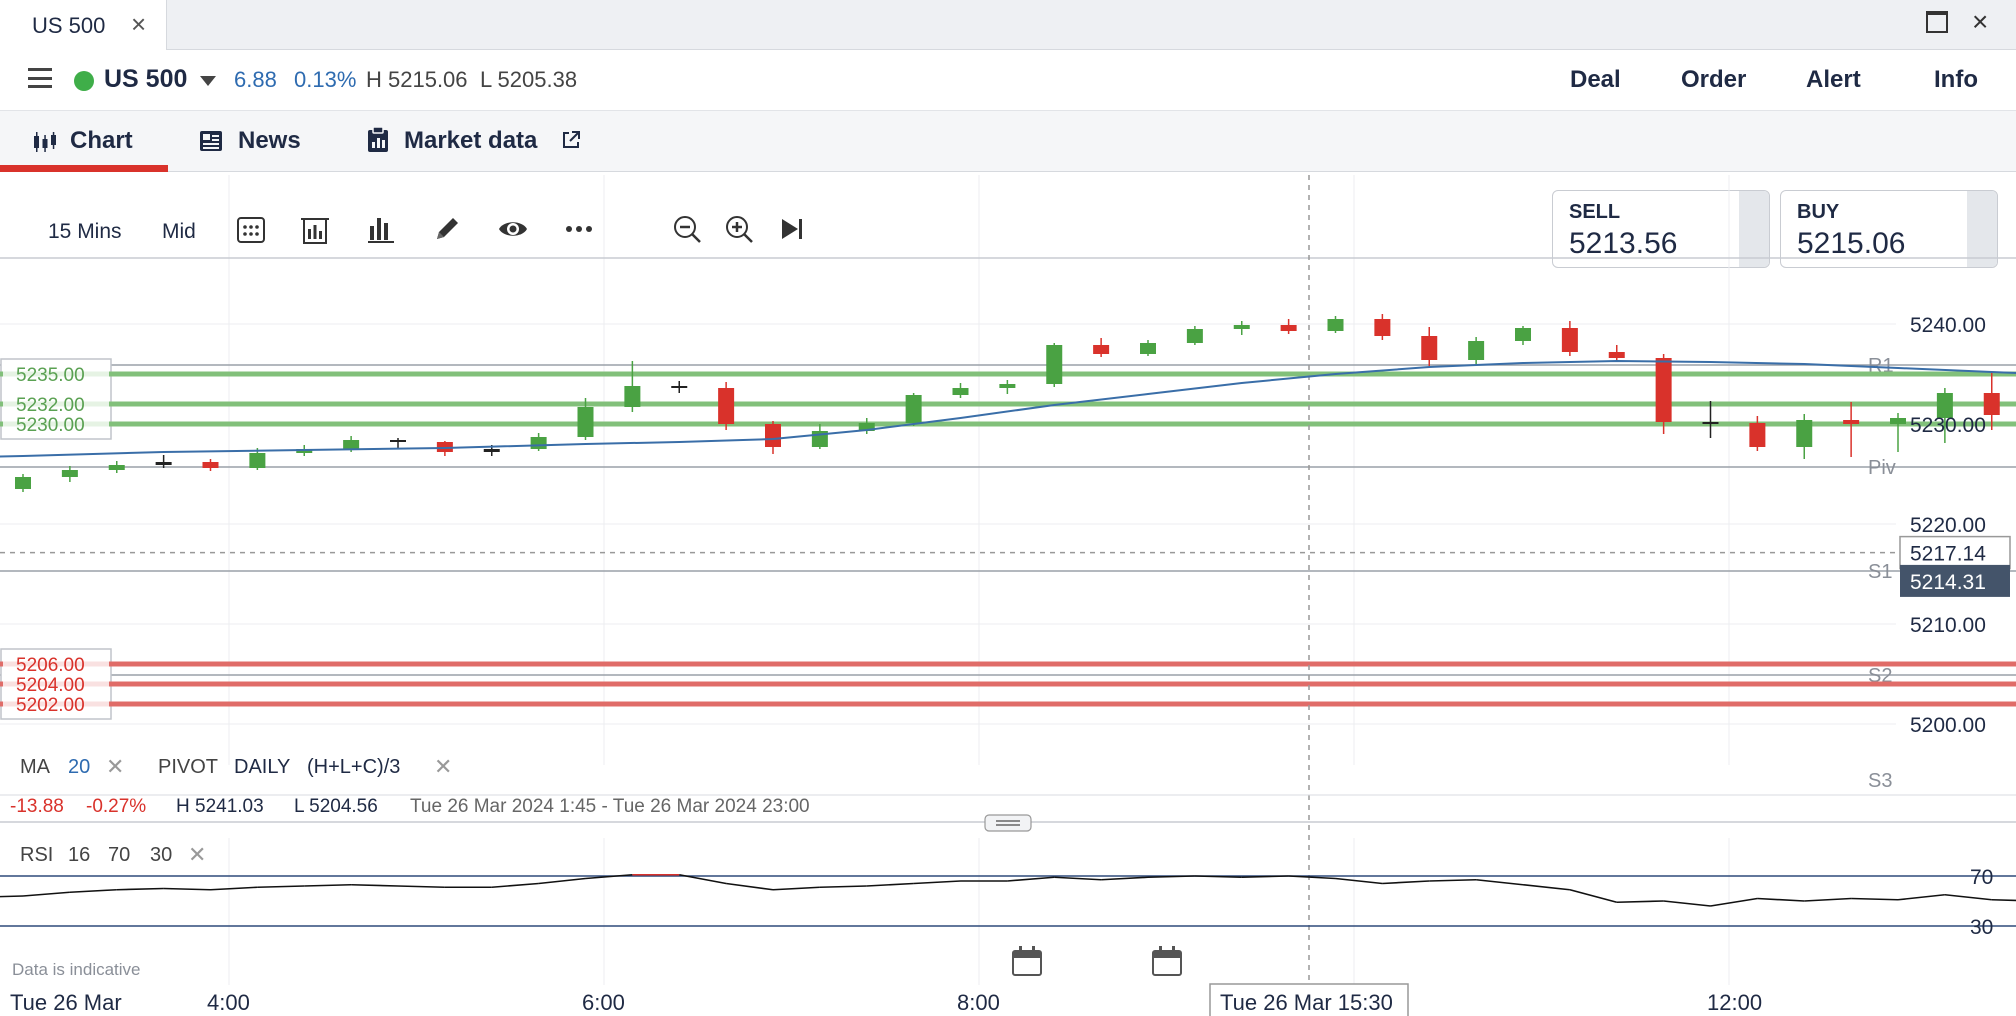 This screenshot has width=2016, height=1016. Describe the element at coordinates (1734, 1002) in the screenshot. I see `time-axis-label: 12:00` at that location.